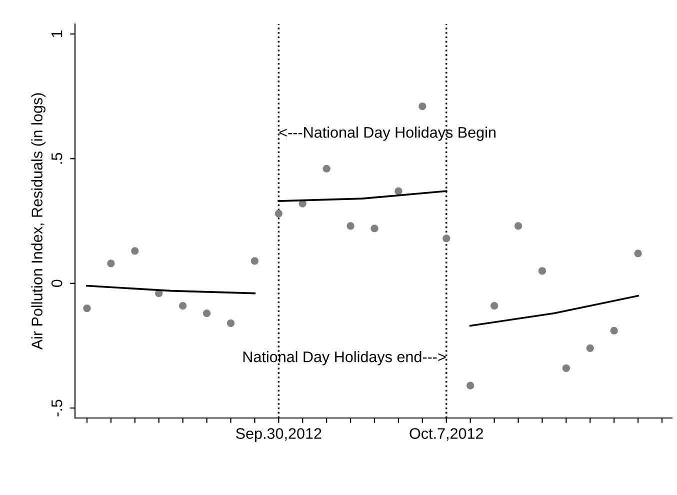  What do you see at coordinates (279, 435) in the screenshot?
I see `x-tick-label: Sep.30,2012` at bounding box center [279, 435].